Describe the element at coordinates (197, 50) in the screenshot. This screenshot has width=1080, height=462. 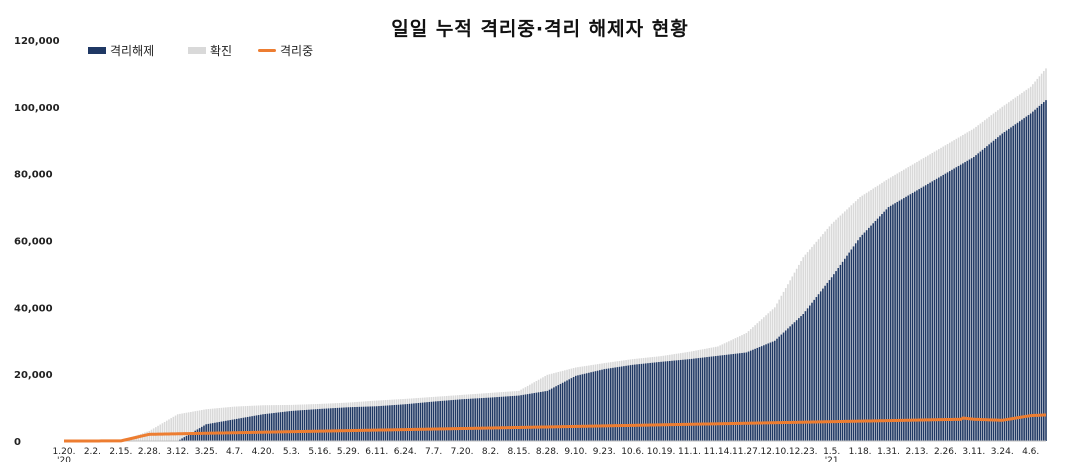
I see `legend-swatch-confirmed` at that location.